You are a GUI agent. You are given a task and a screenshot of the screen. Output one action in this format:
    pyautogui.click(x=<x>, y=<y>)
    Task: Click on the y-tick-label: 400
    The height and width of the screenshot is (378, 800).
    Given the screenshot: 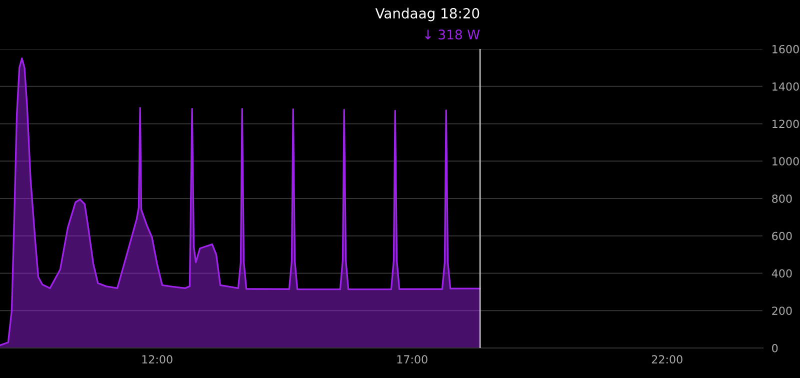 What is the action you would take?
    pyautogui.click(x=782, y=273)
    